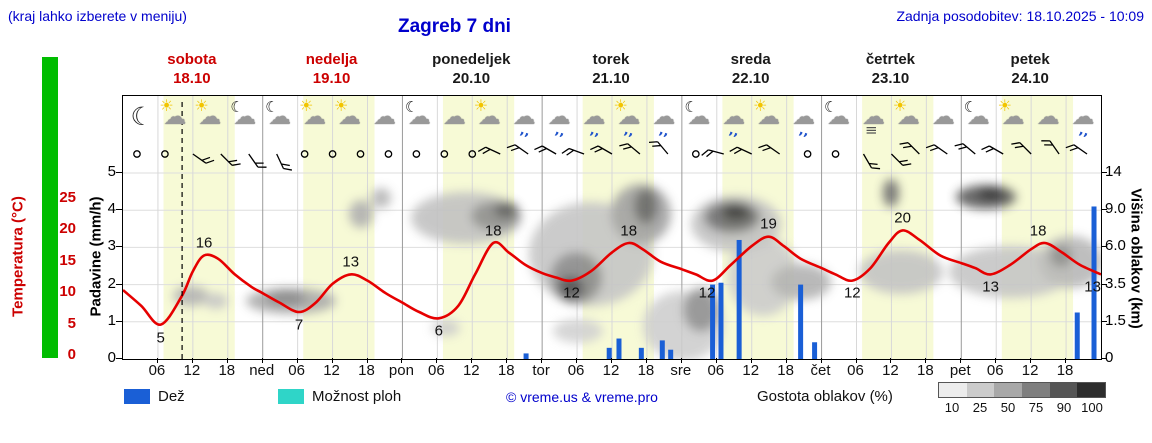  What do you see at coordinates (1008, 407) in the screenshot?
I see `density-value-label: 50` at bounding box center [1008, 407].